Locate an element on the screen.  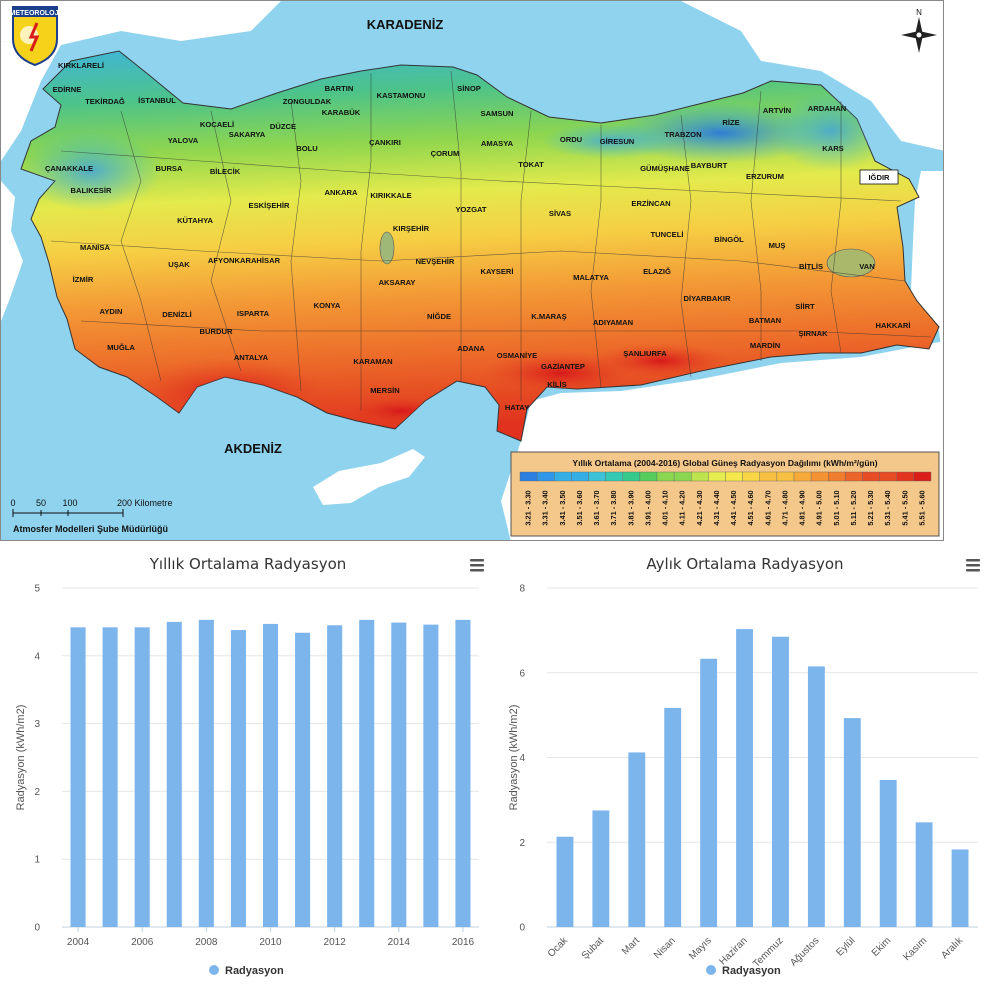
meteoroloji-logo: METEOROLOJİ is located at coordinates (35, 36).